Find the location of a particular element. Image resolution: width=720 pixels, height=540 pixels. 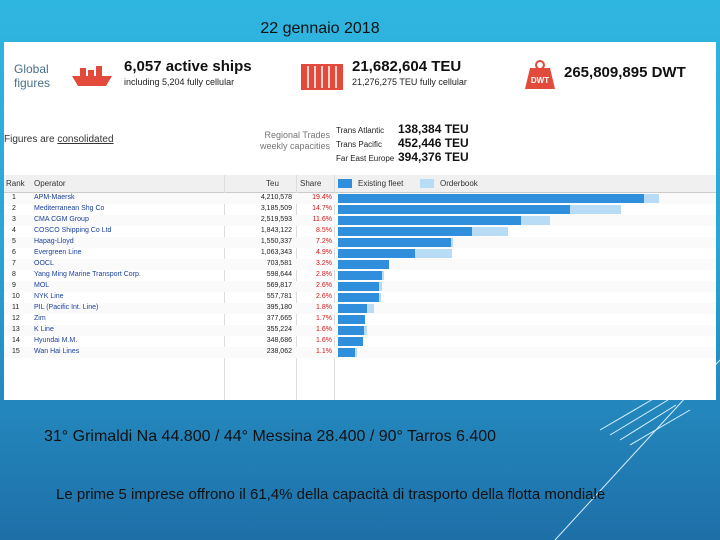

table-row: 11 PIL (Pacific Int. Line) 395,180 1.8% is located at coordinates (360, 308).